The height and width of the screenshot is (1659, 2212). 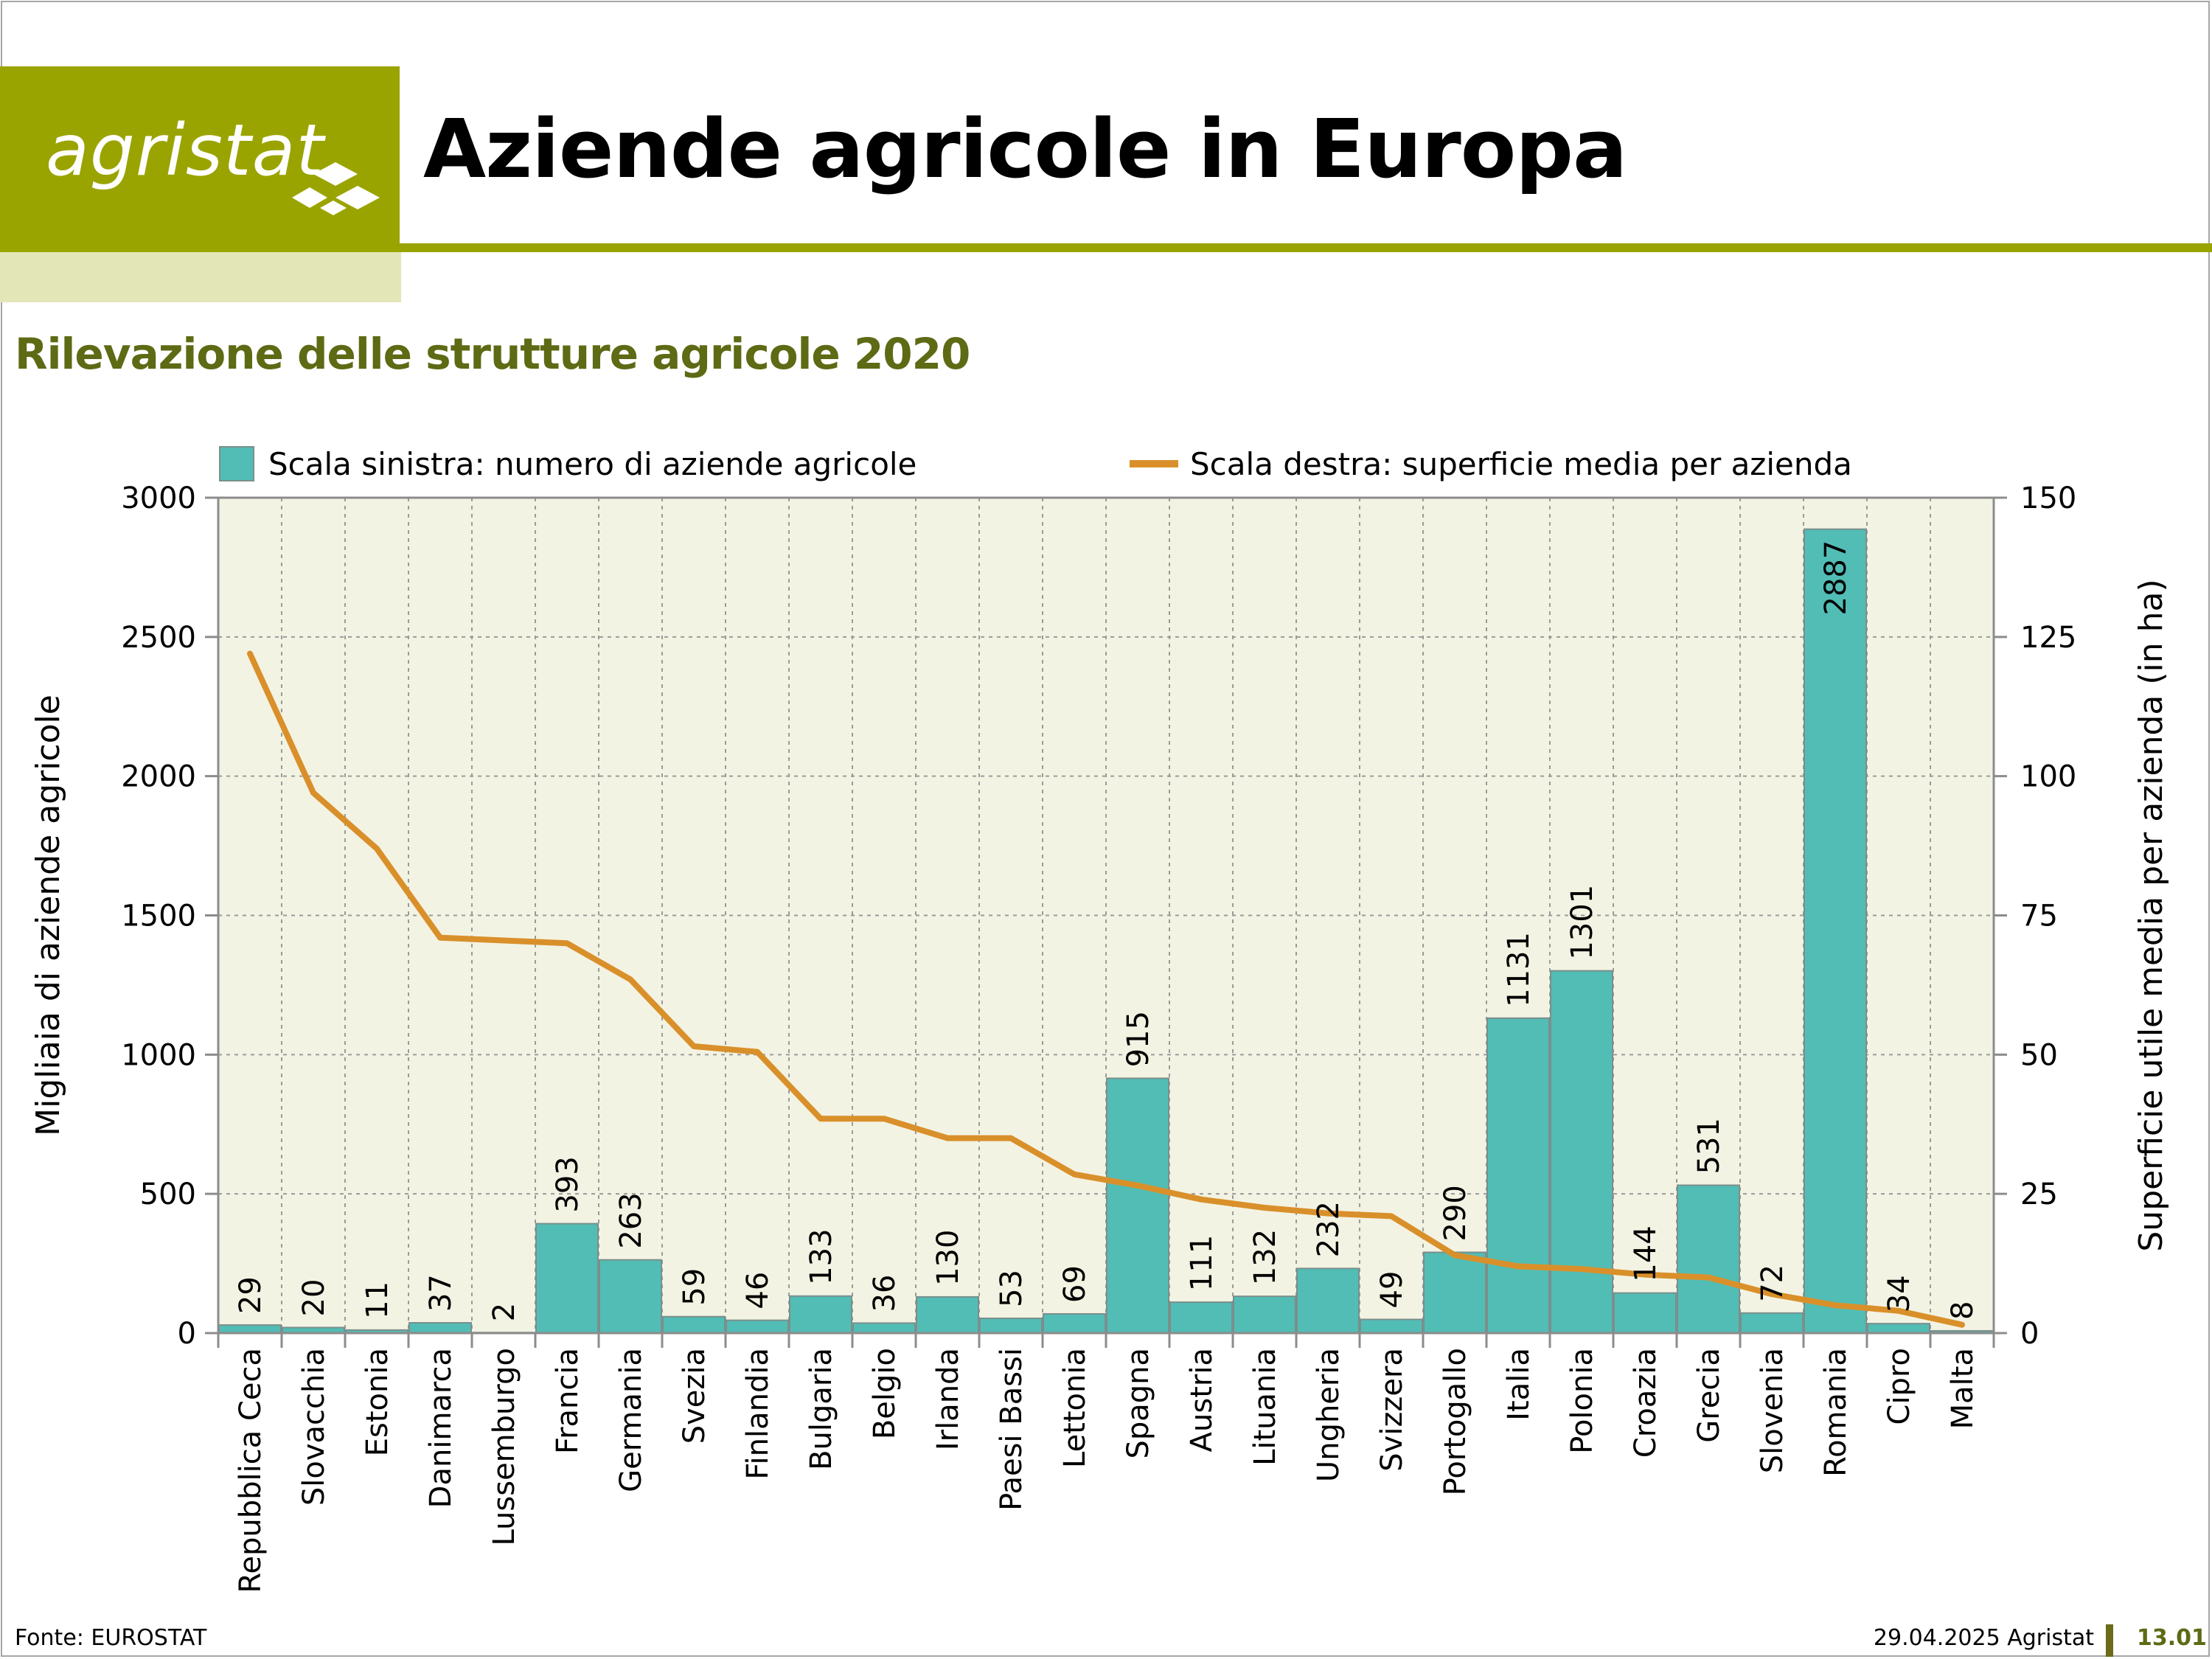 What do you see at coordinates (158, 1055) in the screenshot?
I see `y-tick-label: 1000` at bounding box center [158, 1055].